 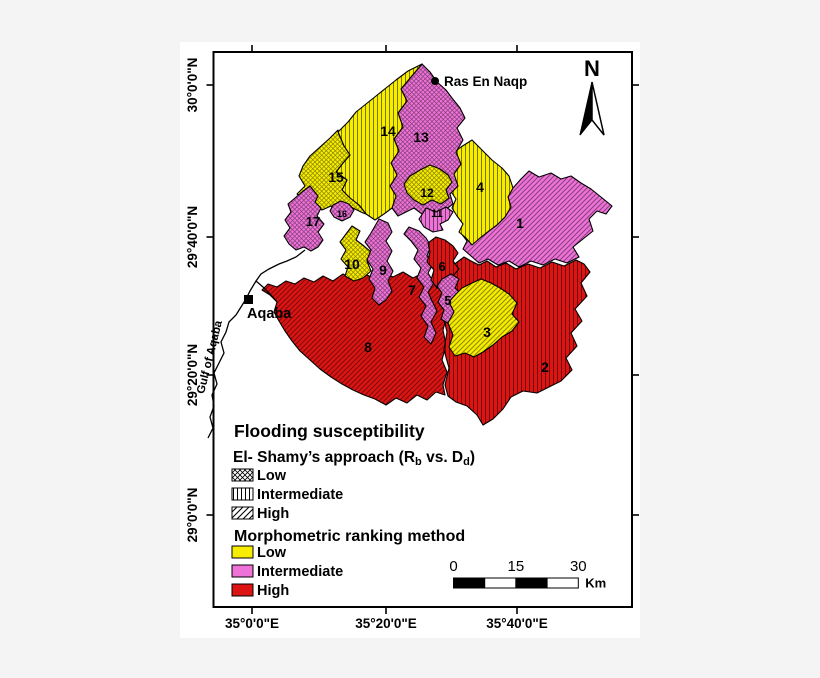 I want to click on region-15-number: 15, so click(x=336, y=177).